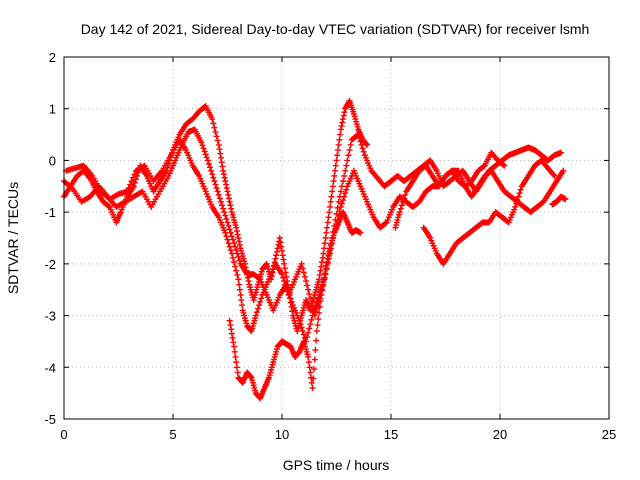 This screenshot has height=480, width=640. What do you see at coordinates (609, 434) in the screenshot?
I see `x-tick-label: 25` at bounding box center [609, 434].